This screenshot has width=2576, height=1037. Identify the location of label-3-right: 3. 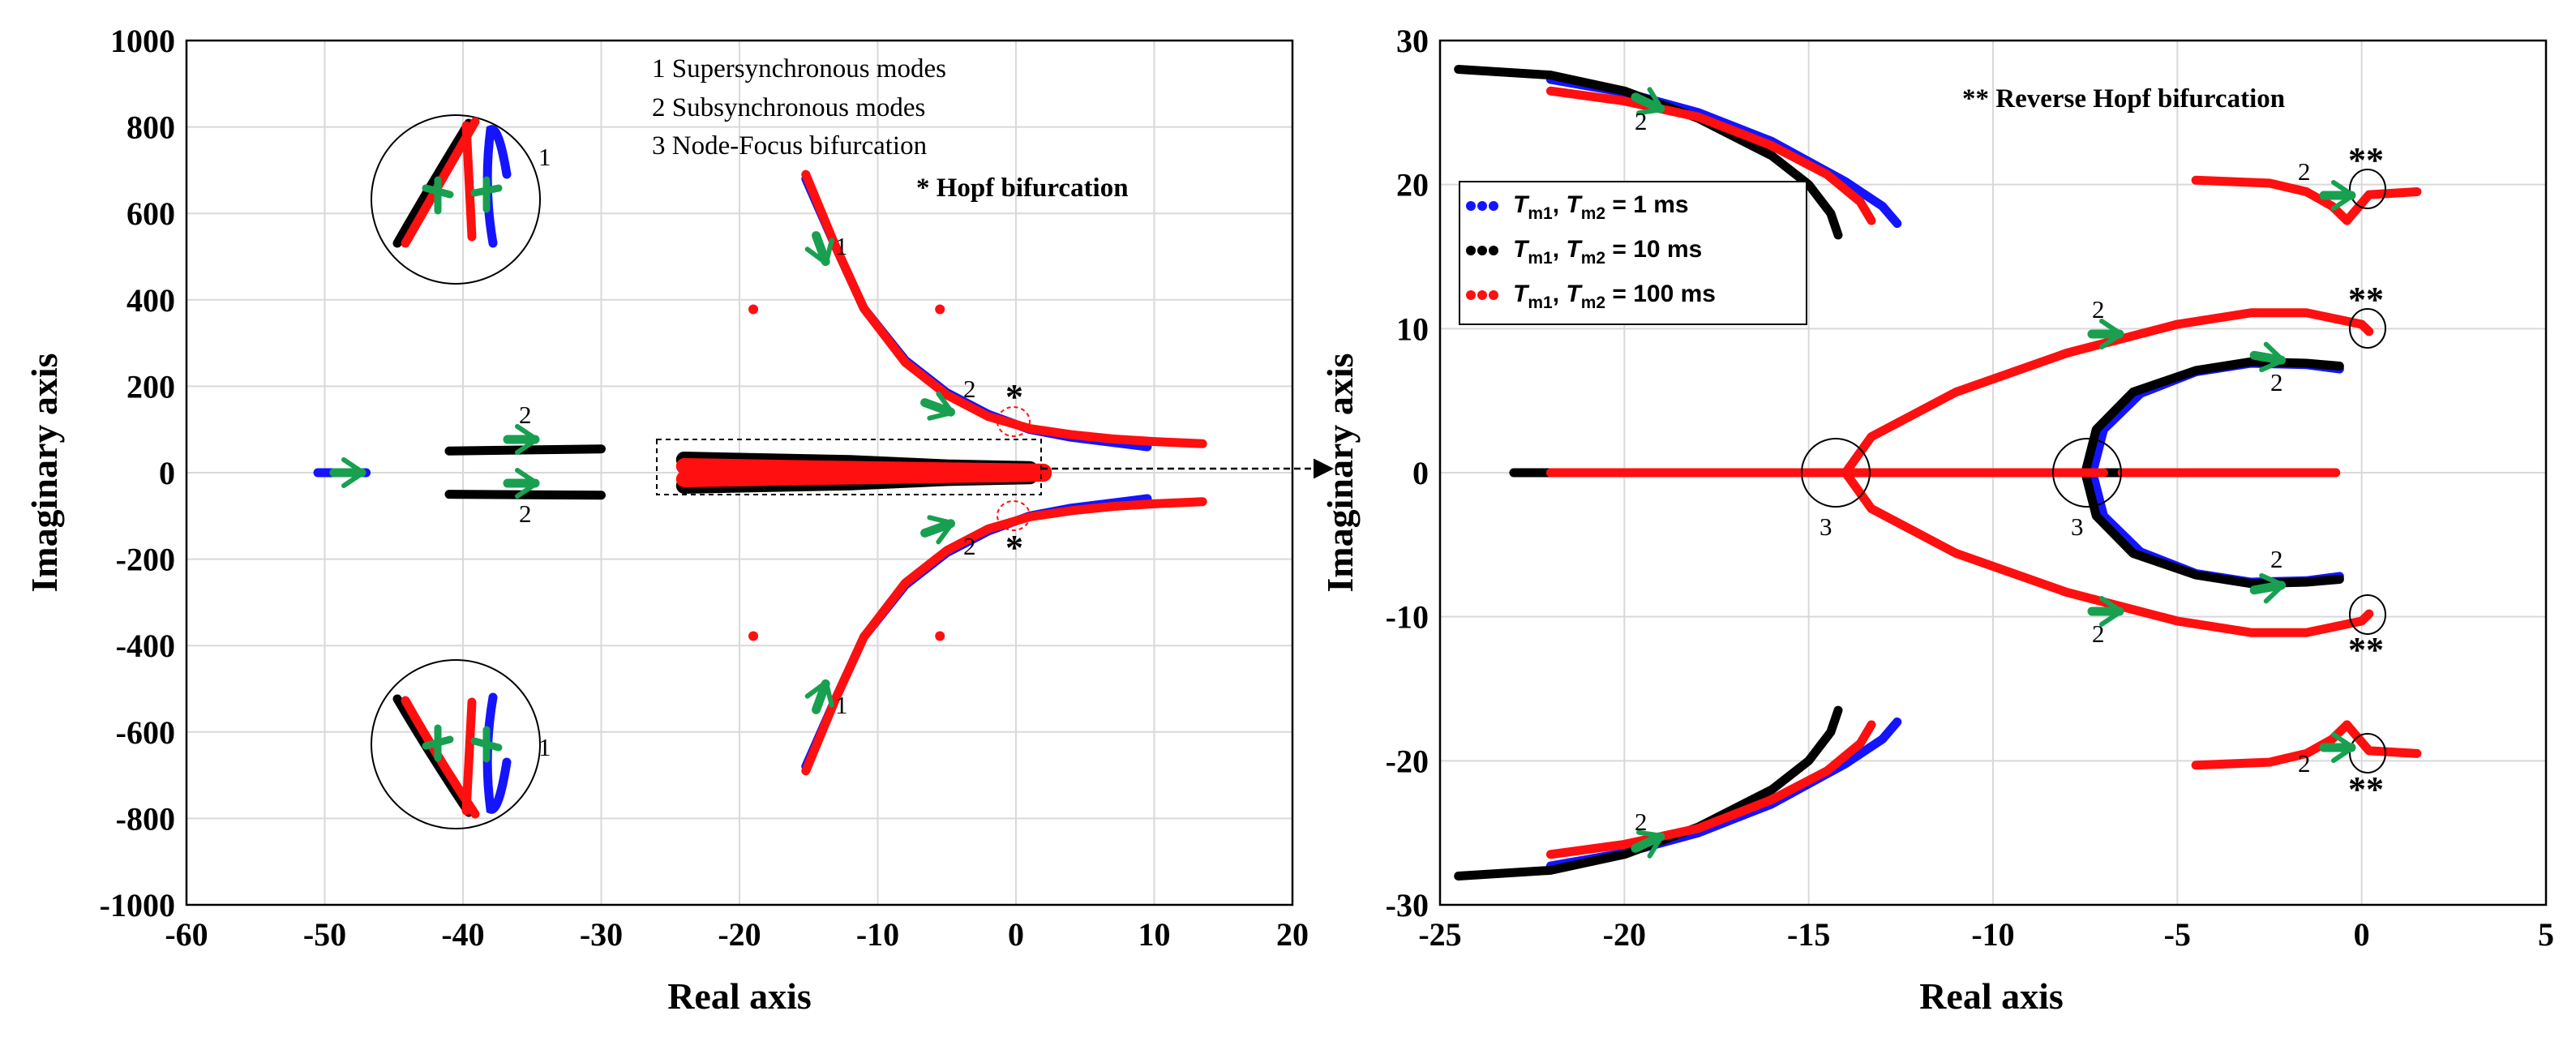
(2077, 526).